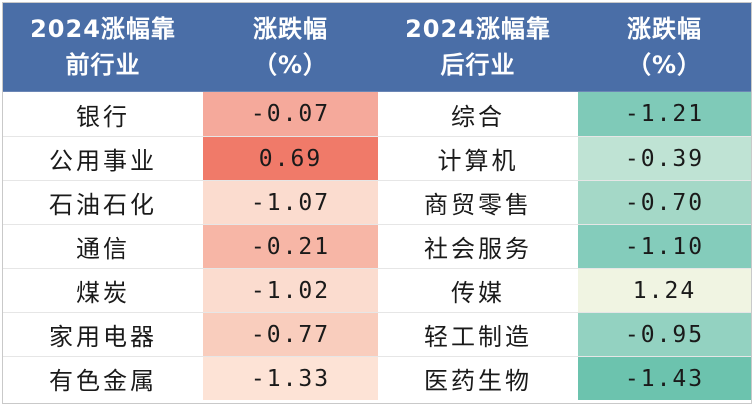  What do you see at coordinates (103, 205) in the screenshot?
I see `top-industry-cell: 石油石化` at bounding box center [103, 205].